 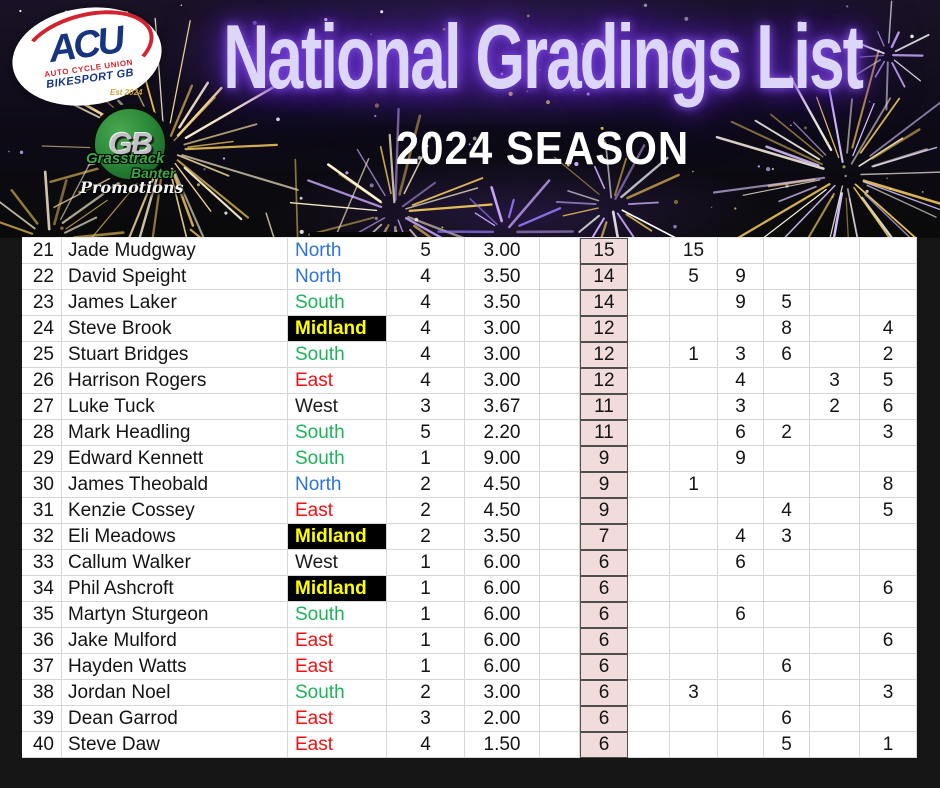 What do you see at coordinates (42, 277) in the screenshot?
I see `rank-cell: 22` at bounding box center [42, 277].